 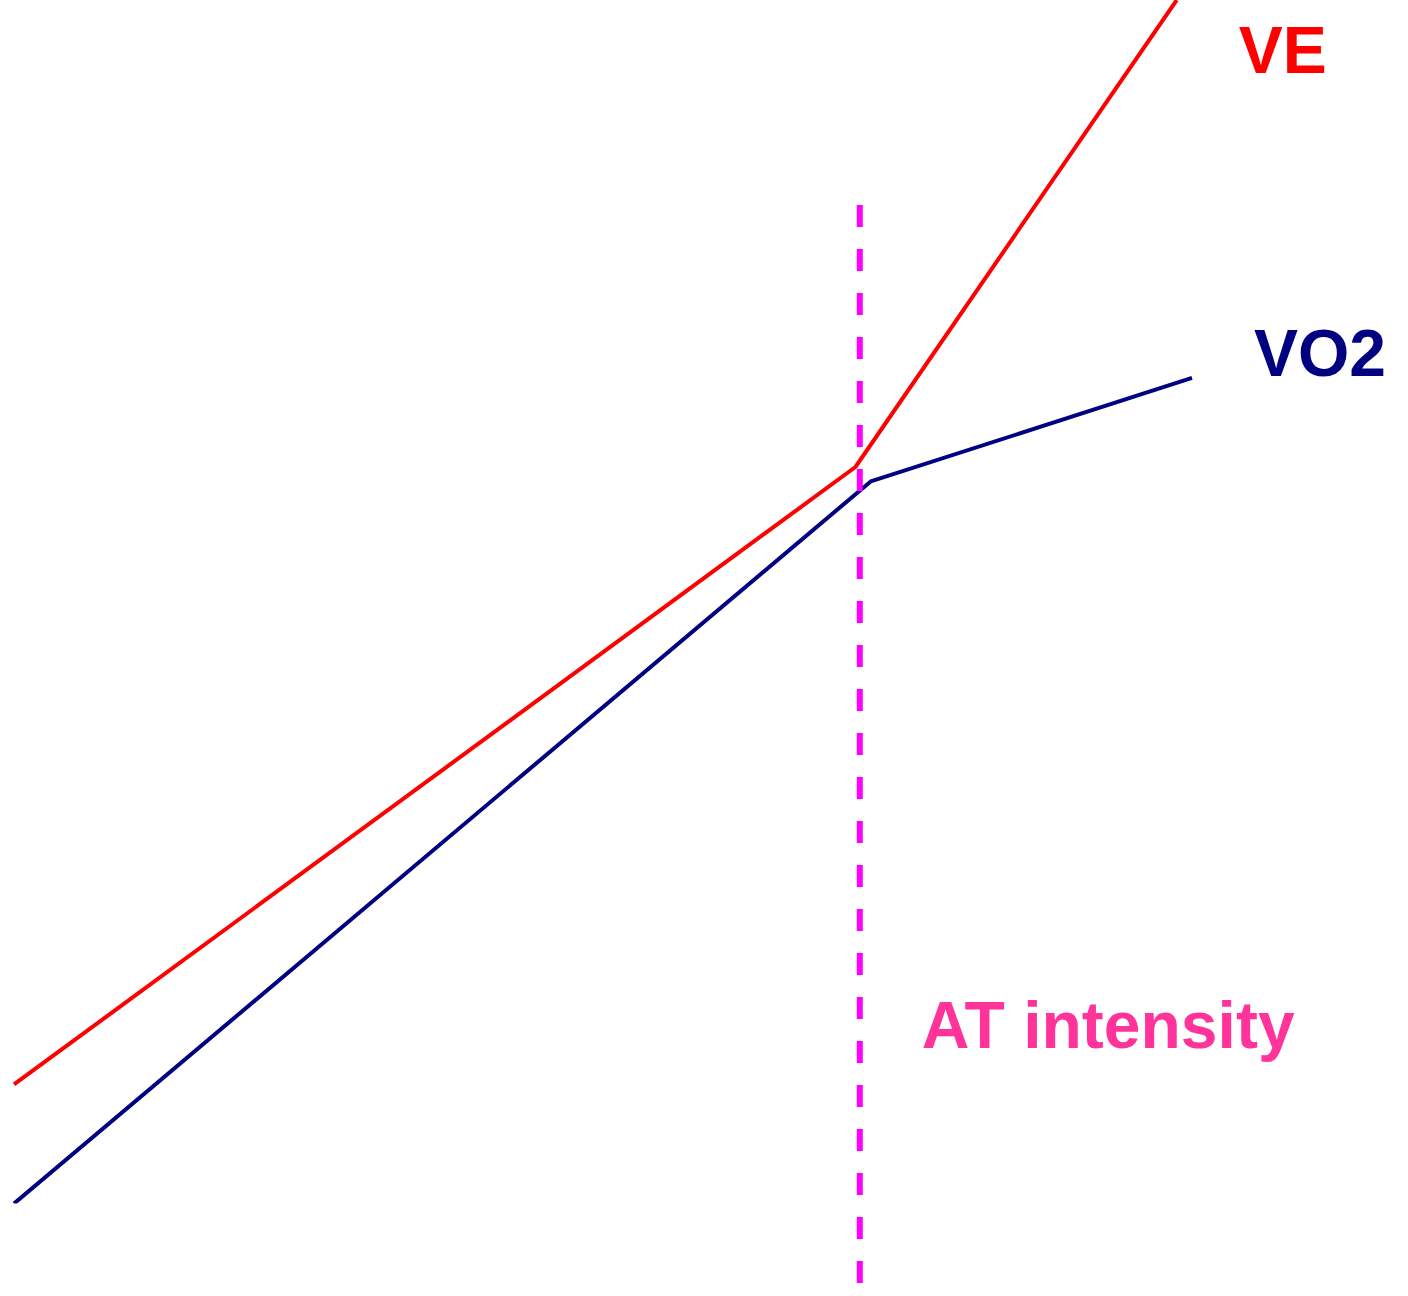 I want to click on series-label: VO2, so click(x=1320, y=353).